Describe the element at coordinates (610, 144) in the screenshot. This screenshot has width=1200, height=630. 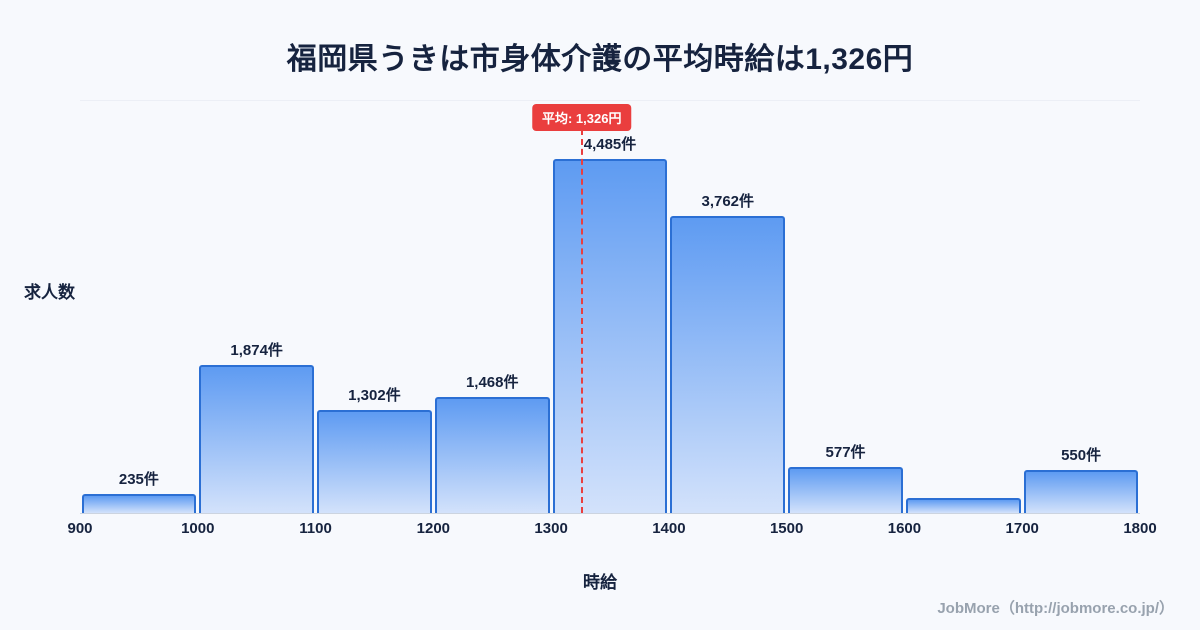
I see `bar-value-label: 4,485件` at that location.